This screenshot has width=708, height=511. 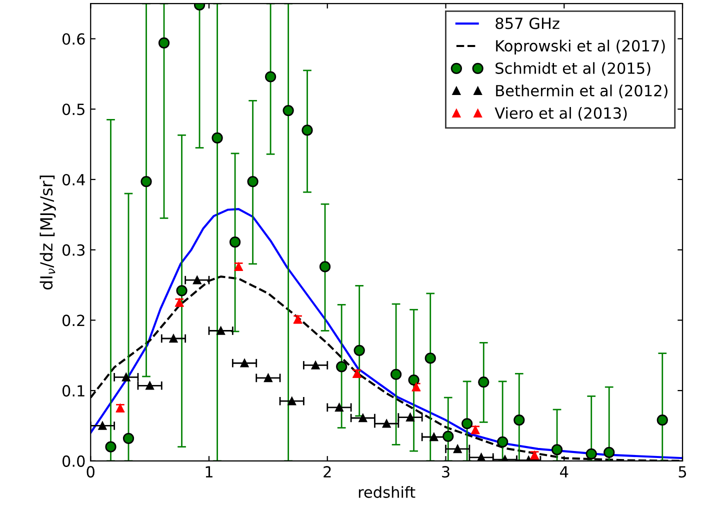 I want to click on x-axis-title: redshift, so click(x=387, y=492).